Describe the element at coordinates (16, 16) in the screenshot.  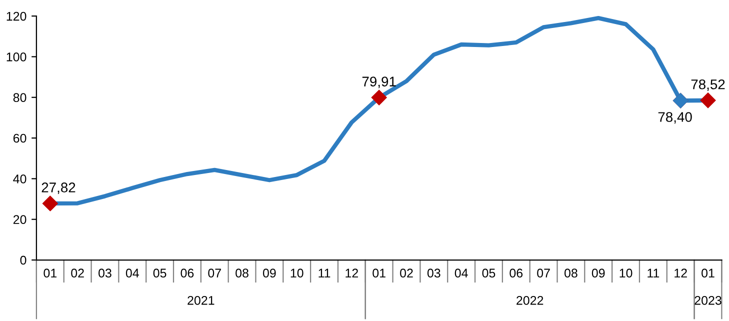
I see `y-tick-label: 120` at that location.